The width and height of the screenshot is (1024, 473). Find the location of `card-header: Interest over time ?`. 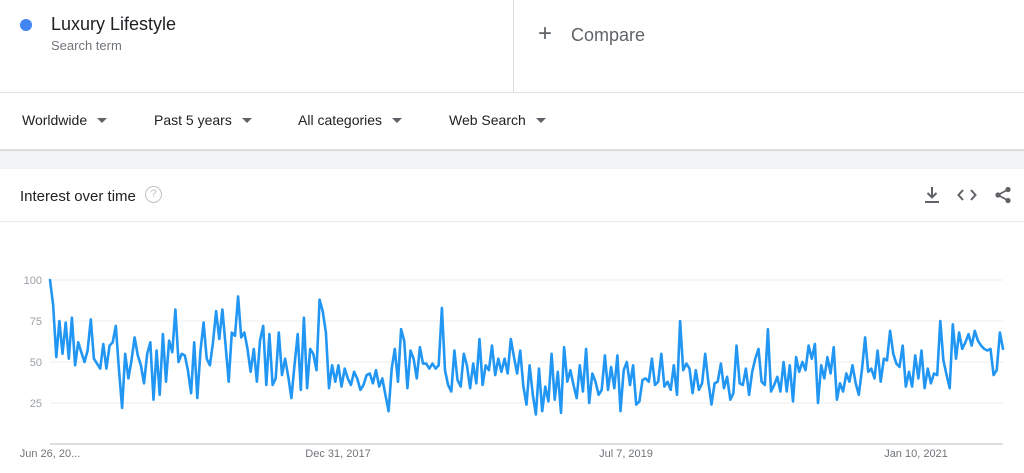

card-header: Interest over time ? is located at coordinates (512, 195).